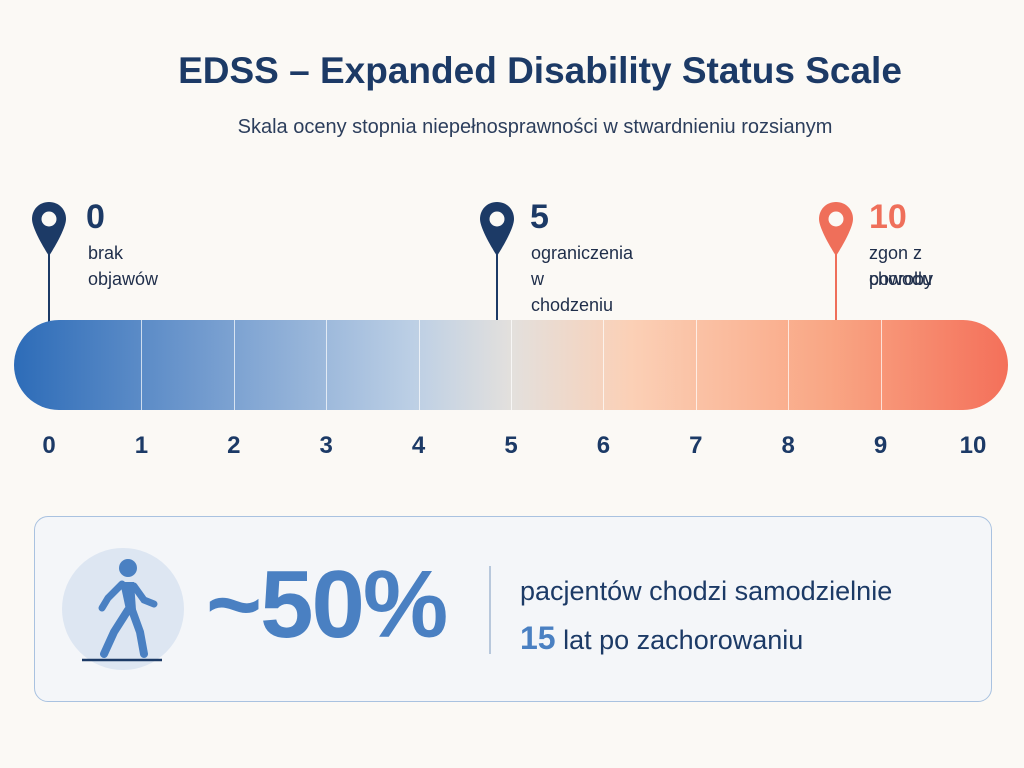 The width and height of the screenshot is (1024, 768). I want to click on marker-label: brak objawów, so click(123, 266).